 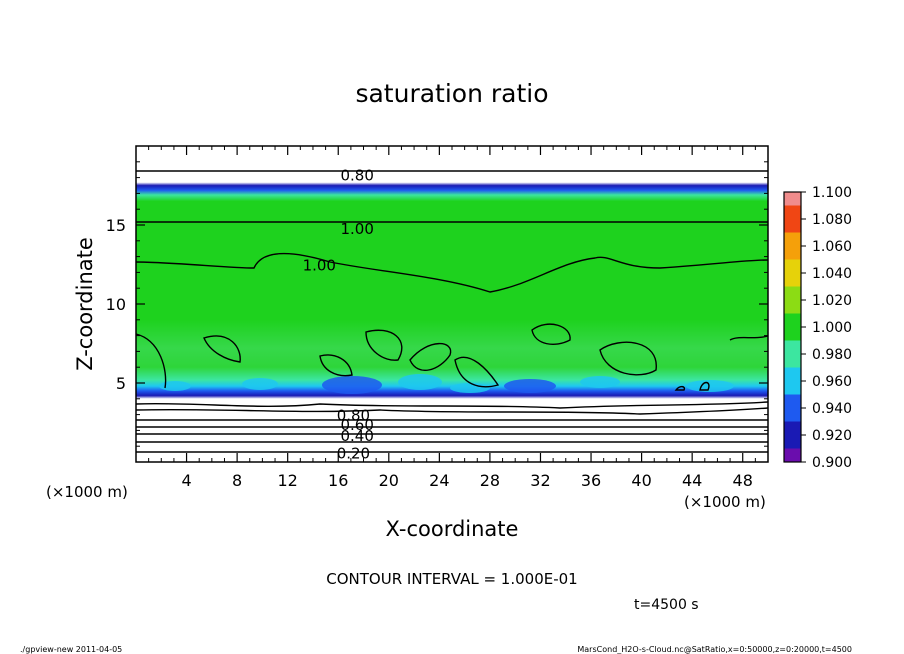 I want to click on contour-label-0: 0.80, so click(x=356, y=175).